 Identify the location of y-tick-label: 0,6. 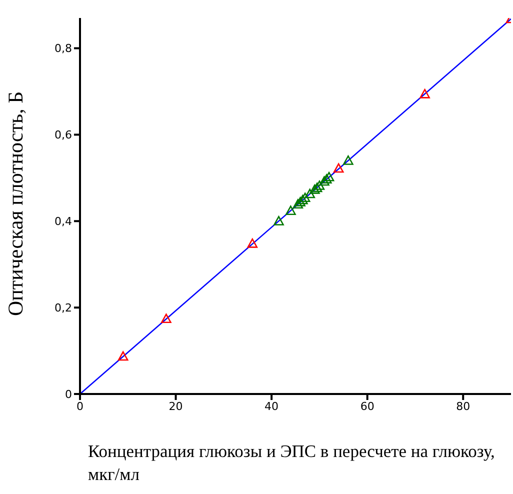
(63, 135).